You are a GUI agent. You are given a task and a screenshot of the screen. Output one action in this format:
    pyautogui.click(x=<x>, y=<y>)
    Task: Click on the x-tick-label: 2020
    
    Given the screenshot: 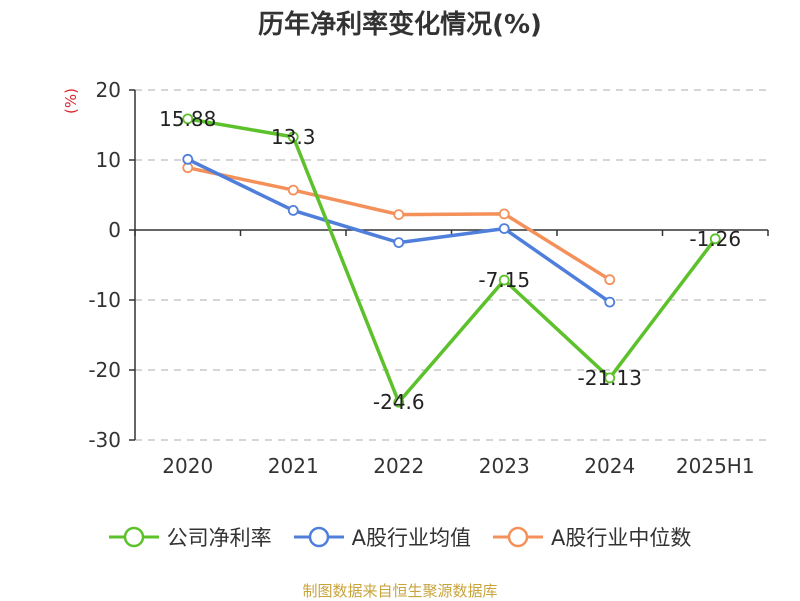 What is the action you would take?
    pyautogui.click(x=187, y=466)
    